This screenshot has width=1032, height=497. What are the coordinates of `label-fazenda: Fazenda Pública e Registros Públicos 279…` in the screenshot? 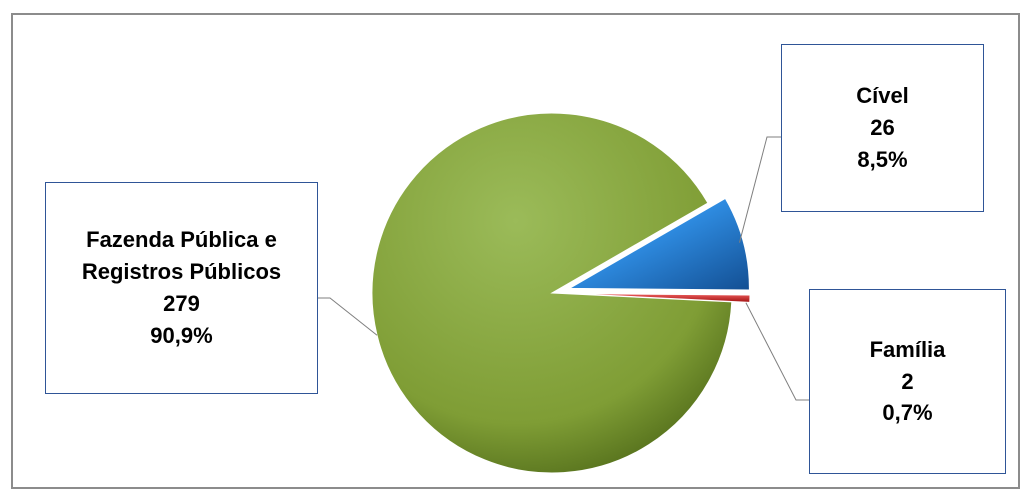 It's located at (181, 288).